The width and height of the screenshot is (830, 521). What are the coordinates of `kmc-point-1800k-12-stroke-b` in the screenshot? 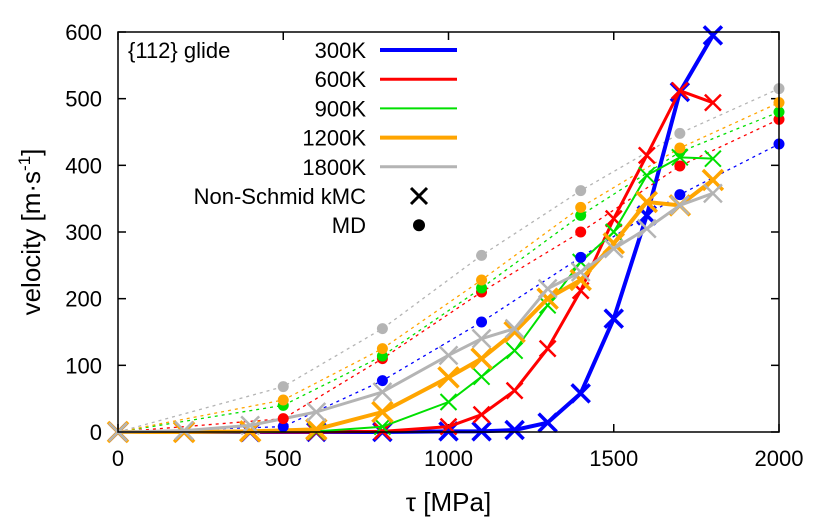 It's located at (679, 205).